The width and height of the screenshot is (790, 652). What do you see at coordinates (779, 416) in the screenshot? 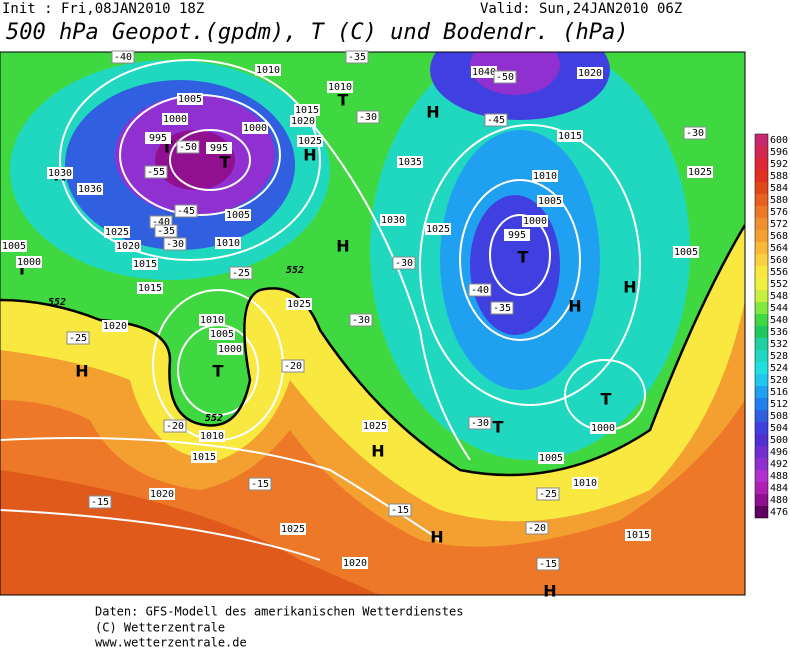
I see `colorbar-label: 508` at bounding box center [779, 416].